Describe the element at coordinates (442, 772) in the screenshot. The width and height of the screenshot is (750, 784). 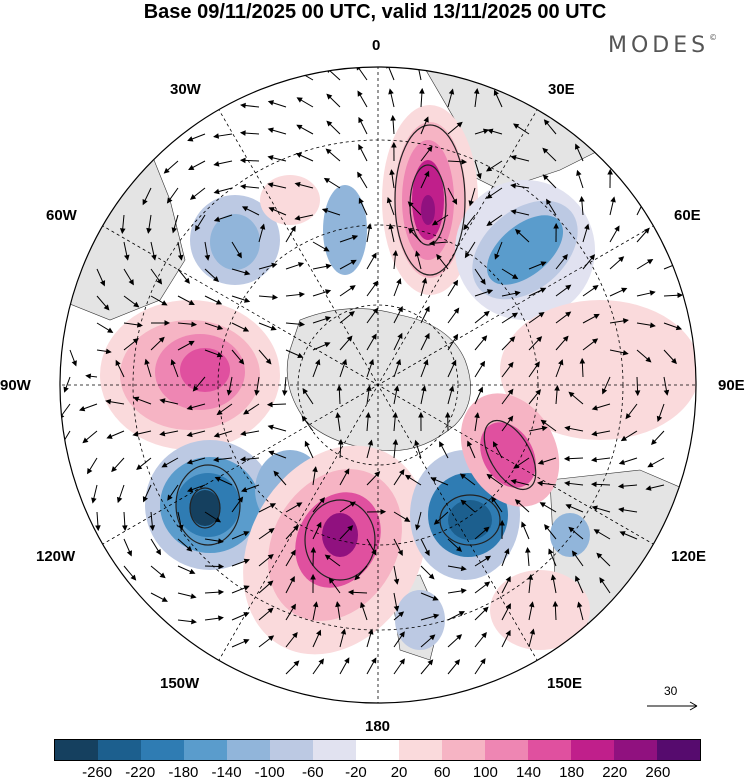
I see `colorbar-tick-label: 60` at that location.